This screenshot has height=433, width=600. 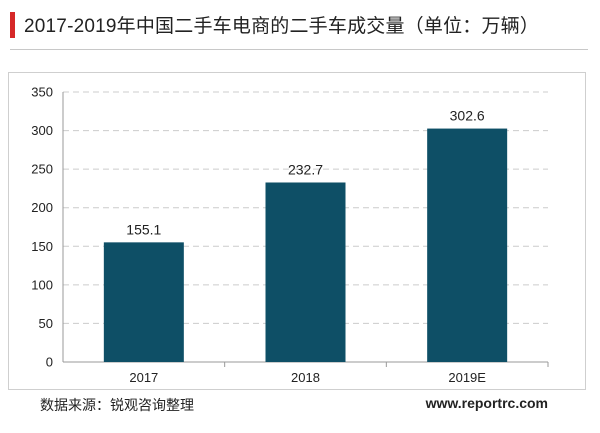 I want to click on x-tick-label: 2018, so click(x=305, y=377).